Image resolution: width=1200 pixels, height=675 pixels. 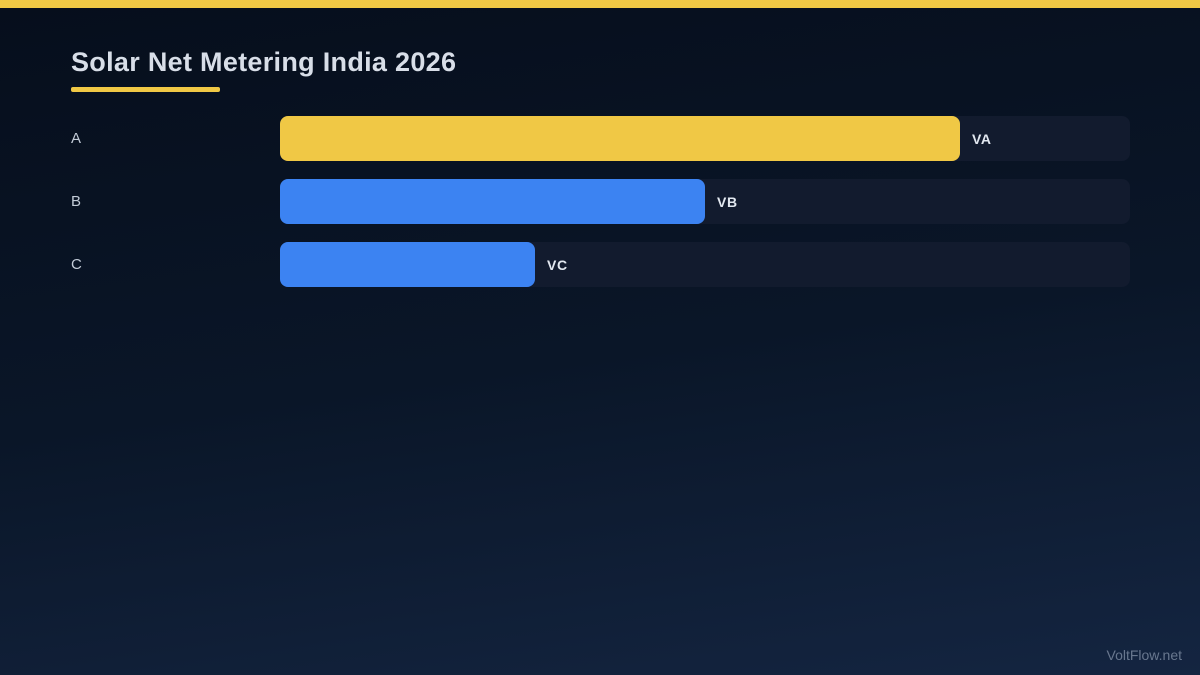 What do you see at coordinates (600, 4) in the screenshot?
I see `top-accent-bar` at bounding box center [600, 4].